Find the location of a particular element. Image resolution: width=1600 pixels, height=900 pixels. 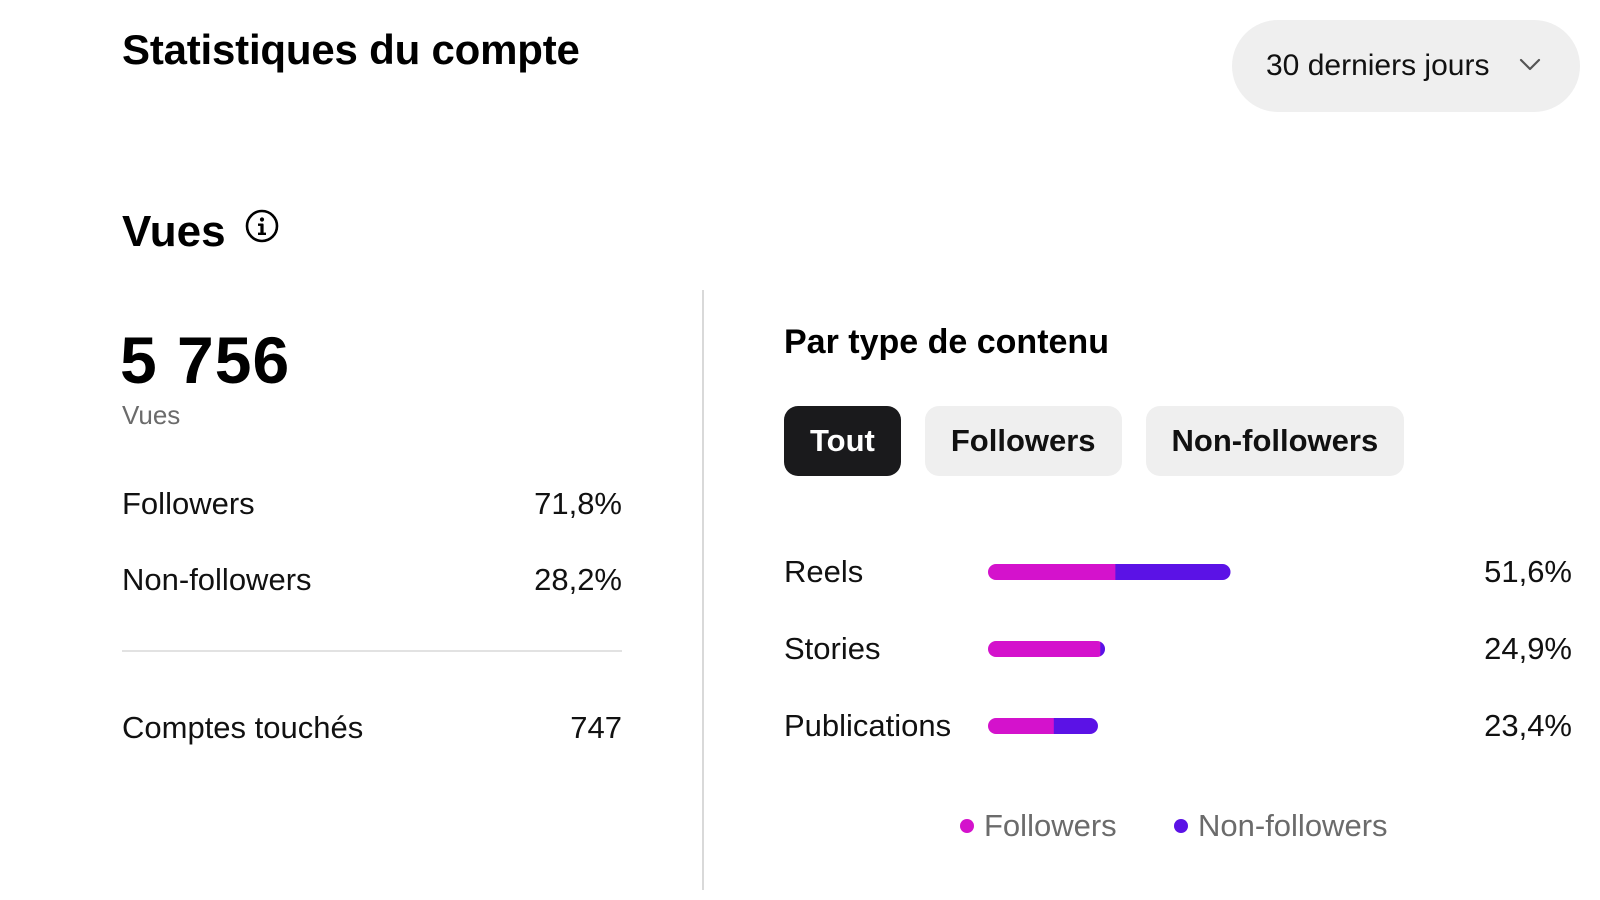

non-followers-legend-label: Non-followers is located at coordinates (1293, 825).